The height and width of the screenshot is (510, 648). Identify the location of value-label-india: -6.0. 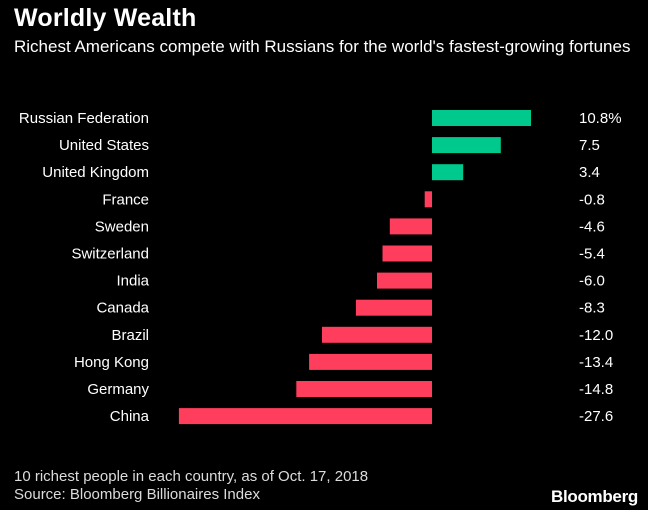
(592, 281).